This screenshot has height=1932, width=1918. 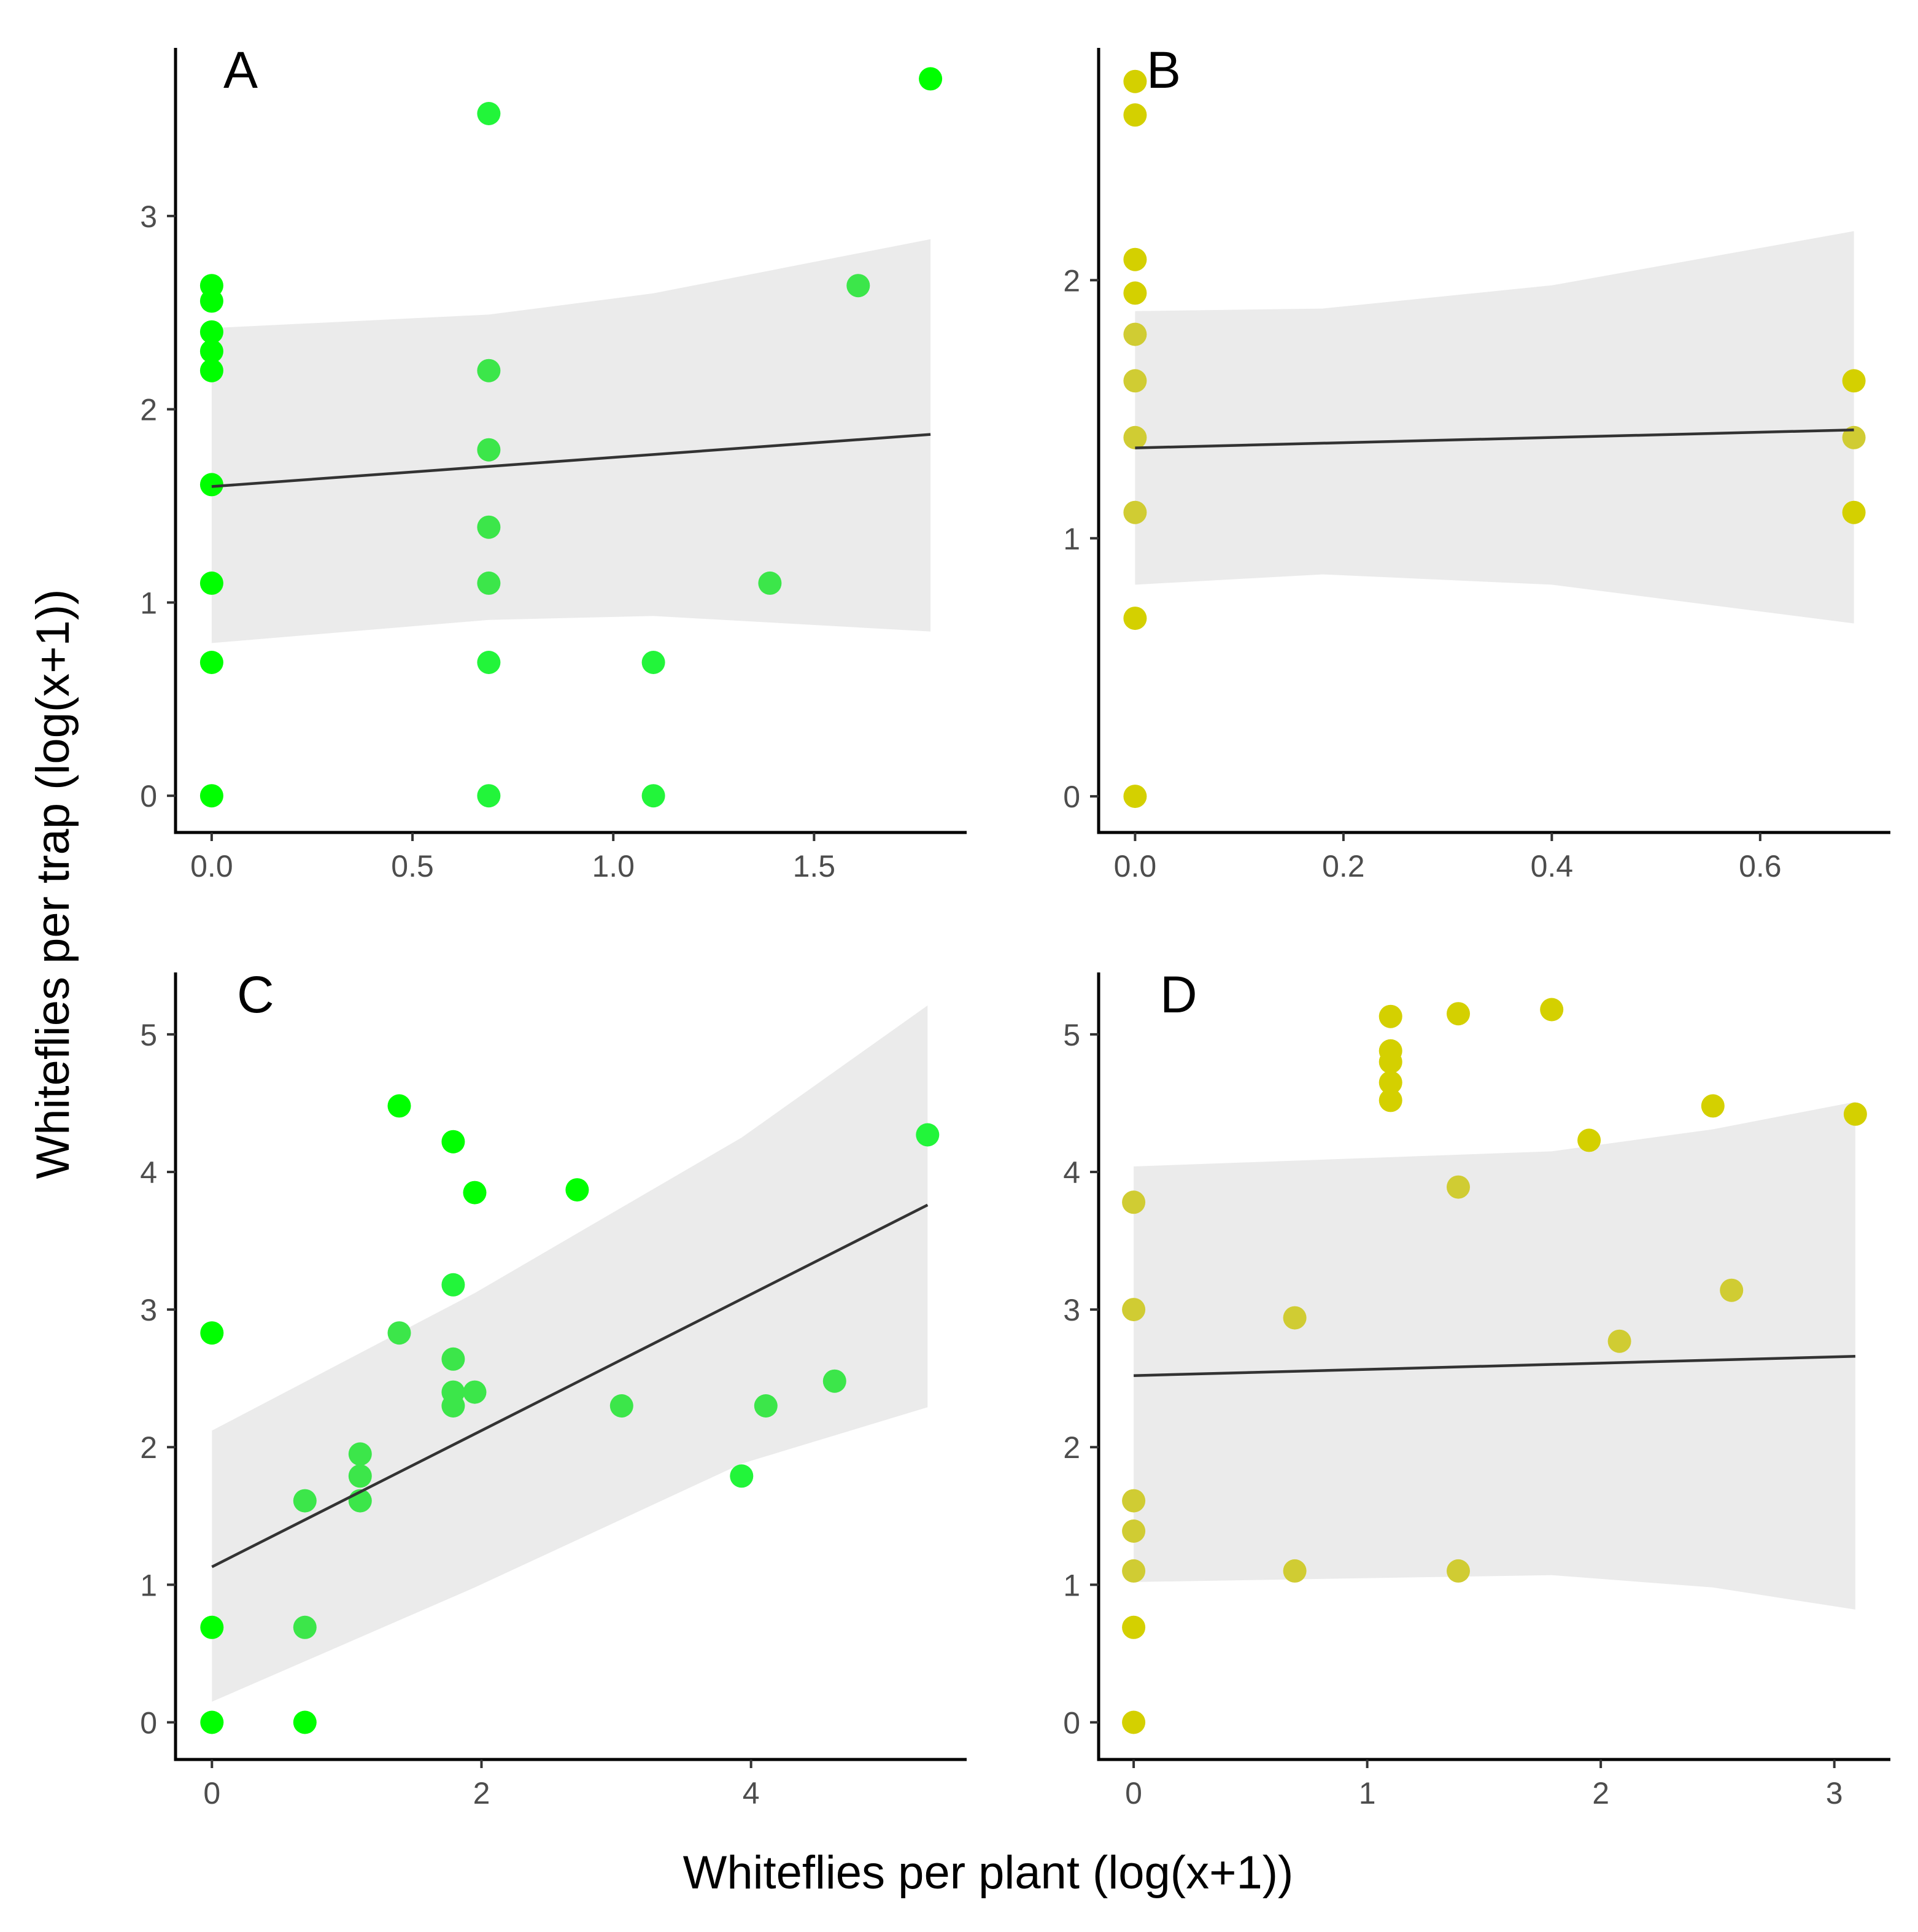 I want to click on x-tick-label: 0.6, so click(x=1760, y=866).